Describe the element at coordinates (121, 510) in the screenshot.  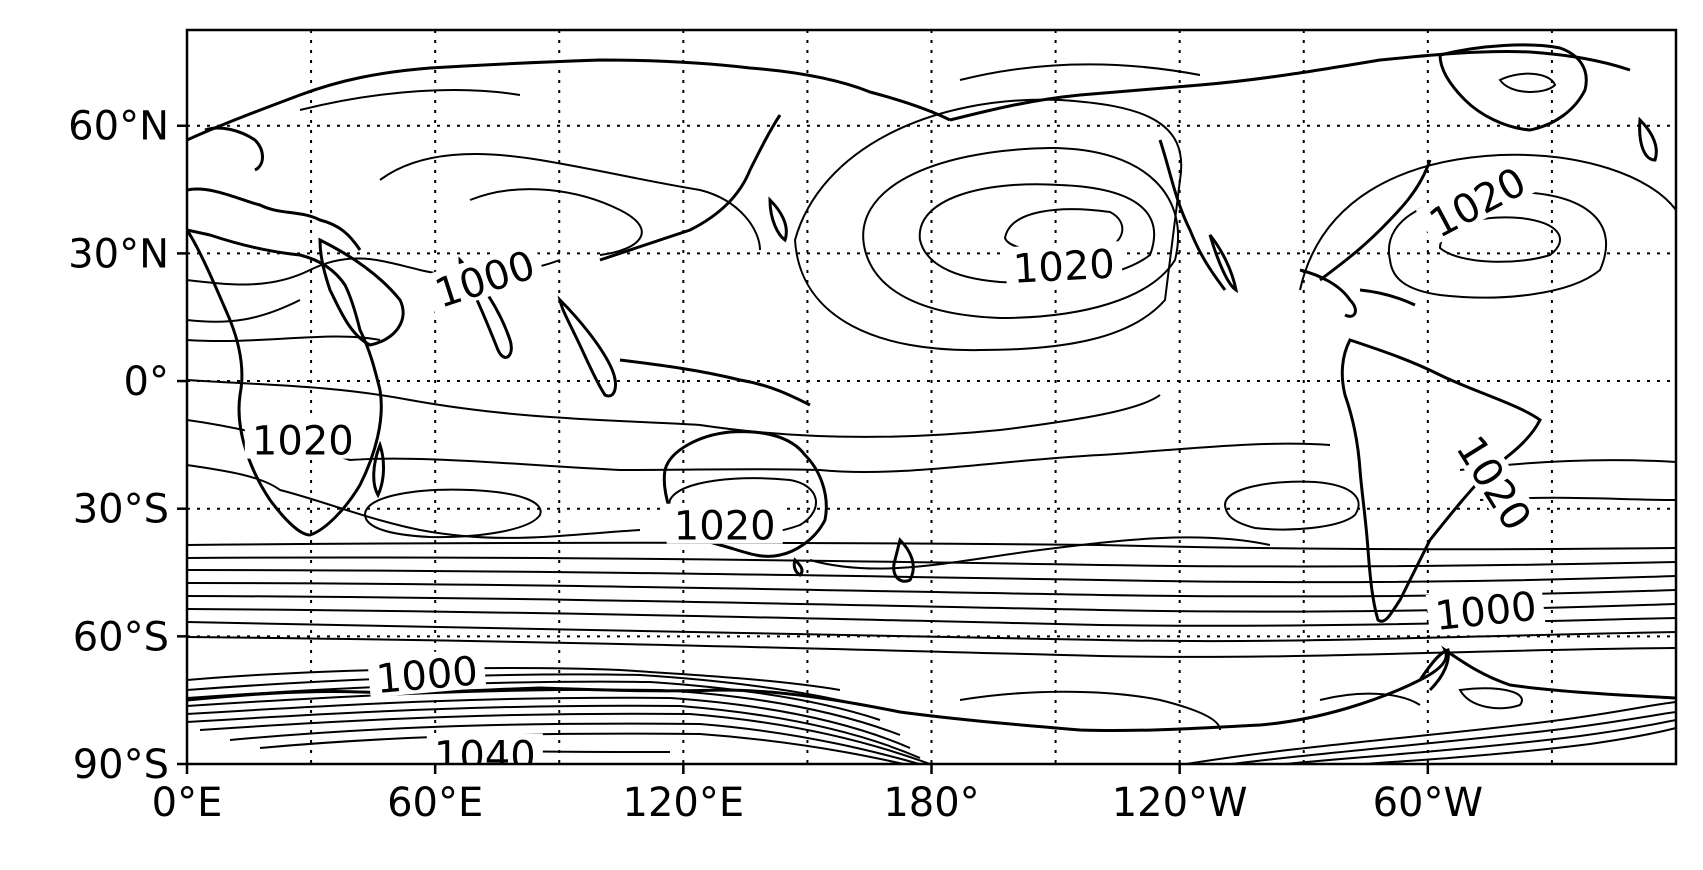
I see `y-tick-label: 30°S` at that location.